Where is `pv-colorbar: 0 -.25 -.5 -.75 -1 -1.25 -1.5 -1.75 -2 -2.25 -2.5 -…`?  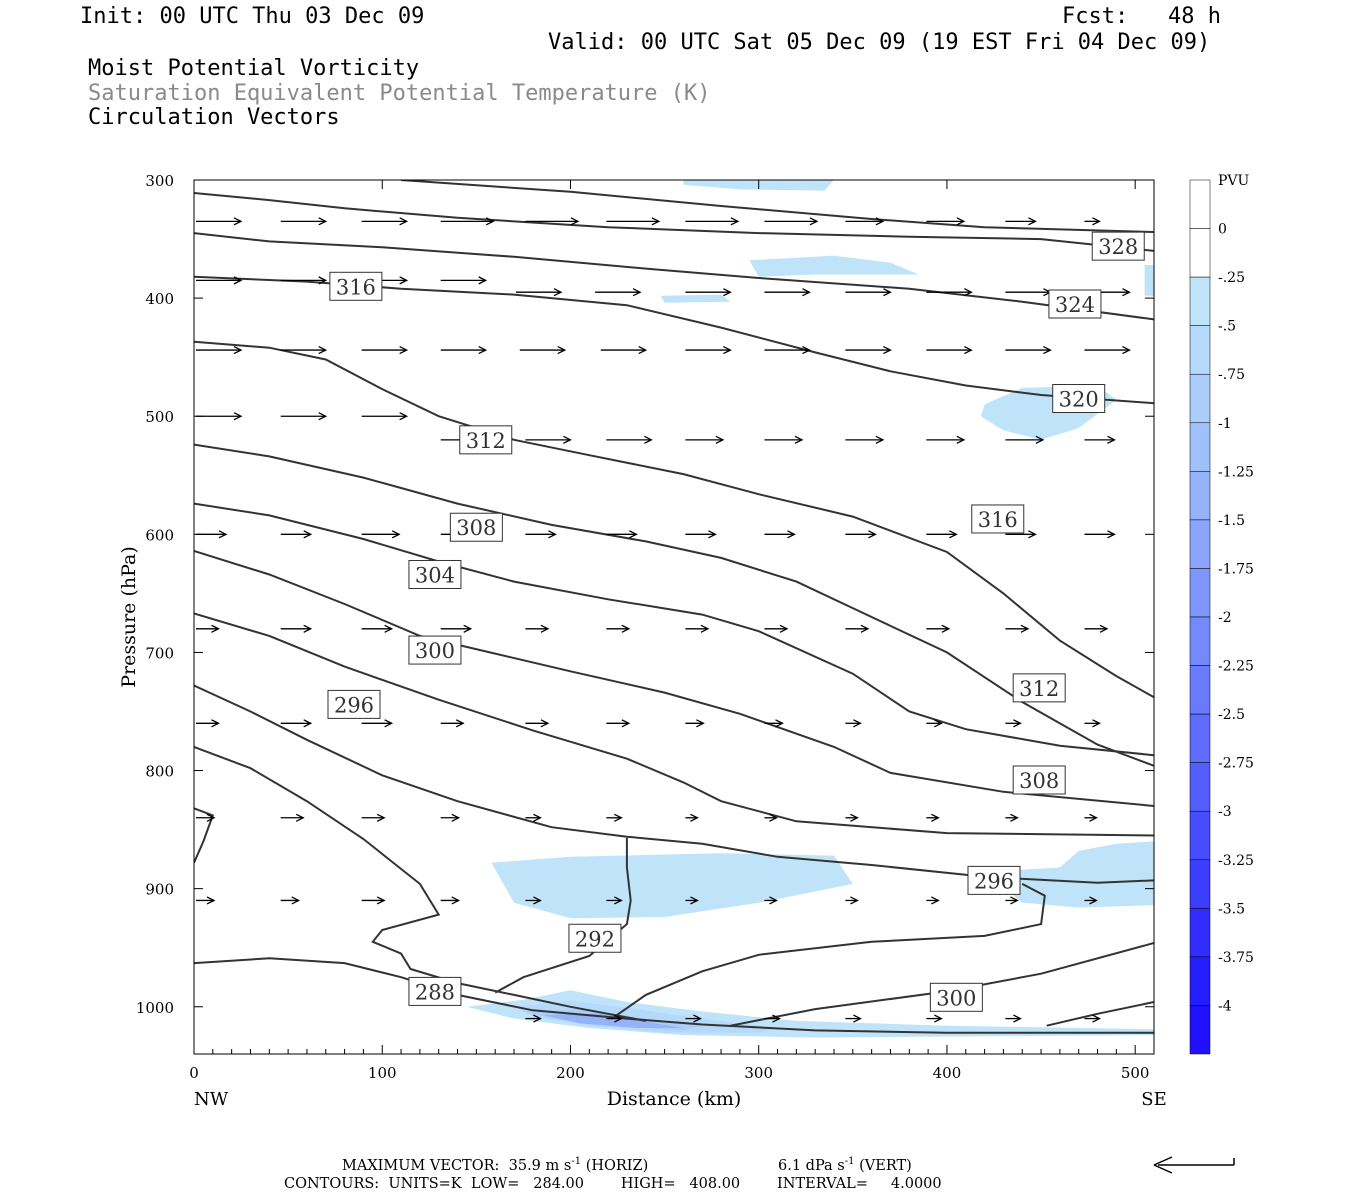
pv-colorbar: 0 -.25 -.5 -.75 -1 -1.25 -1.5 -1.75 -2 -2.25 -2.5 -… is located at coordinates (1221, 617).